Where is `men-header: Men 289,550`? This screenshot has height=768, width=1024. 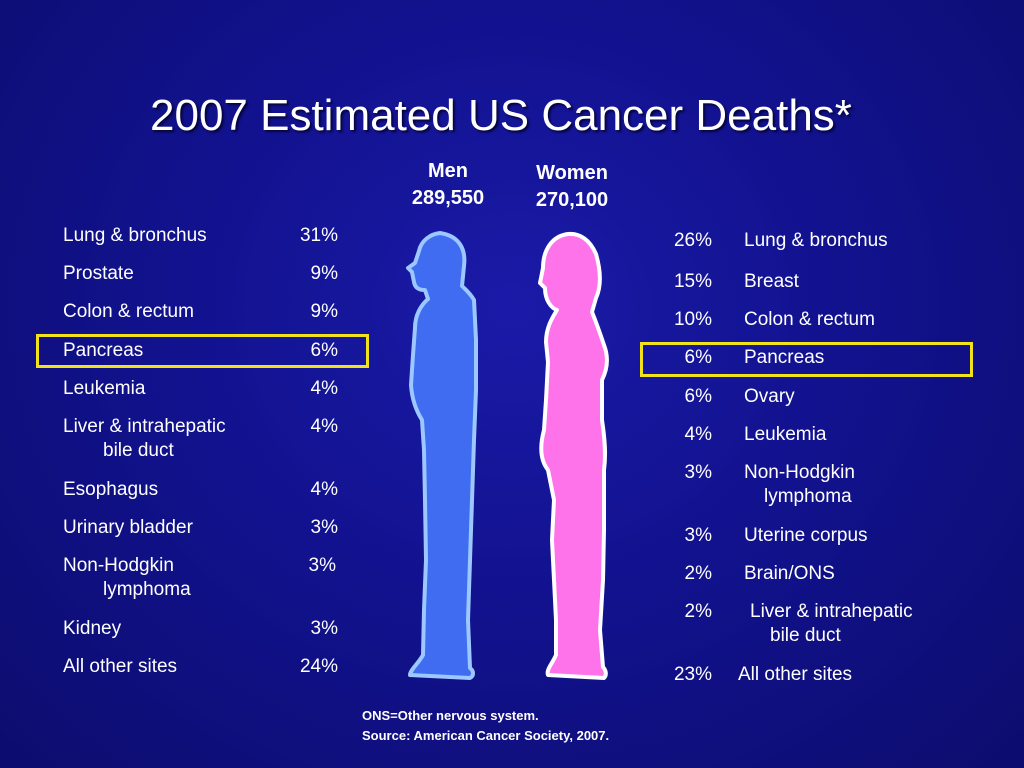
men-header: Men 289,550 is located at coordinates (448, 185).